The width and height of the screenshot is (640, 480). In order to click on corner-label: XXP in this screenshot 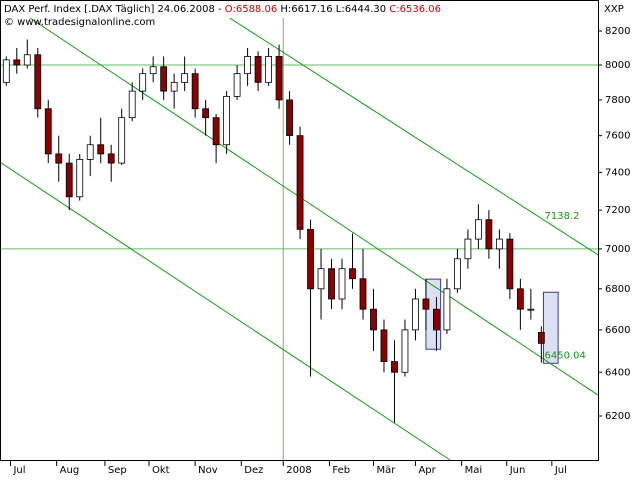, I will do `click(614, 9)`.